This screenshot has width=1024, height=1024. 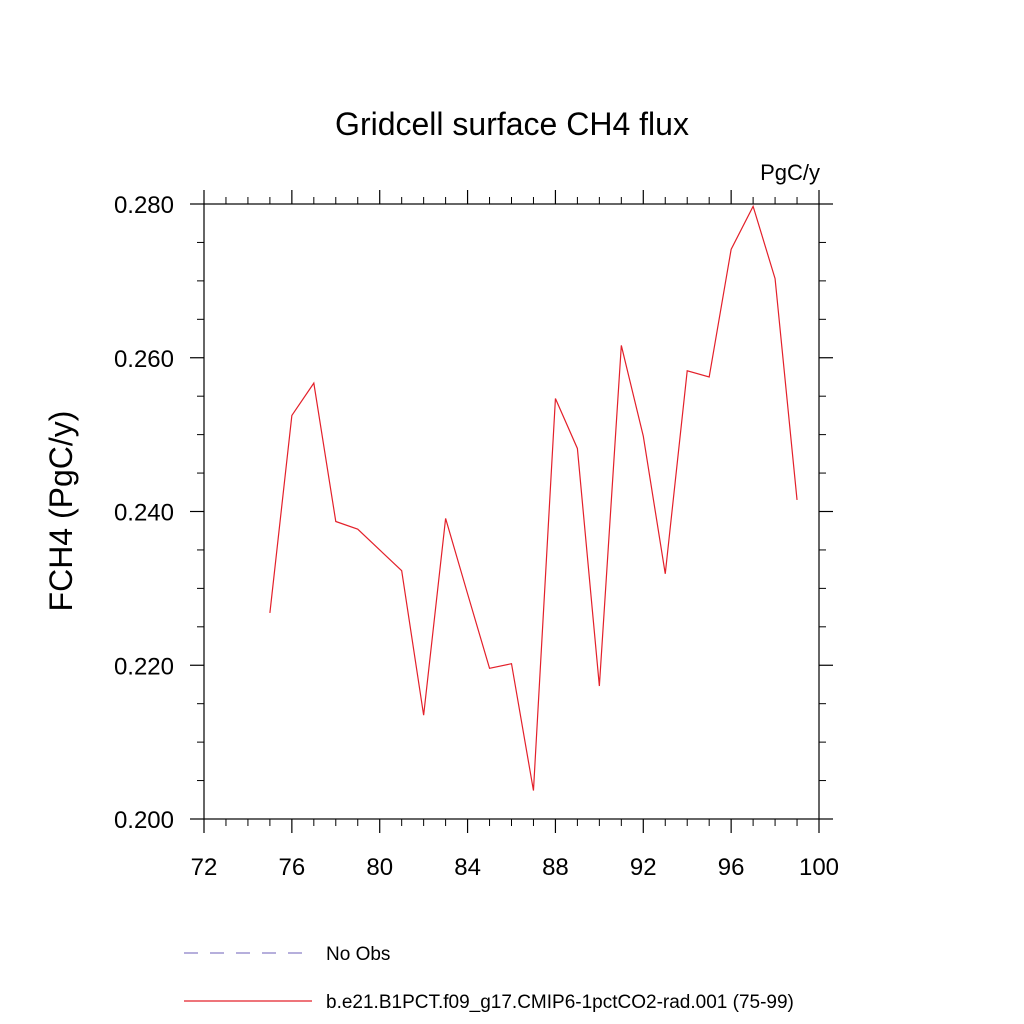 What do you see at coordinates (144, 513) in the screenshot?
I see `y-tick-label: 0.240` at bounding box center [144, 513].